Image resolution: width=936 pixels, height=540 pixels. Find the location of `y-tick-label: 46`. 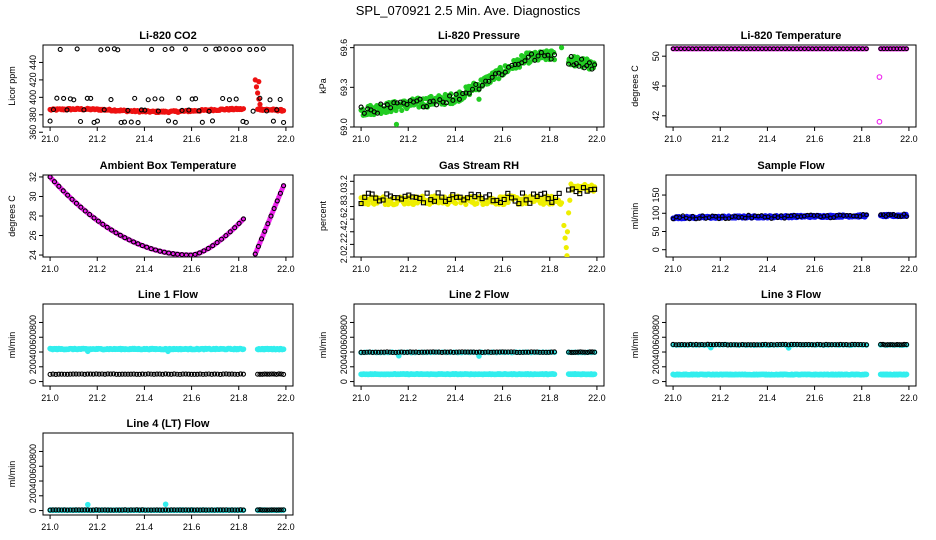

y-tick-label: 46 is located at coordinates (656, 86).